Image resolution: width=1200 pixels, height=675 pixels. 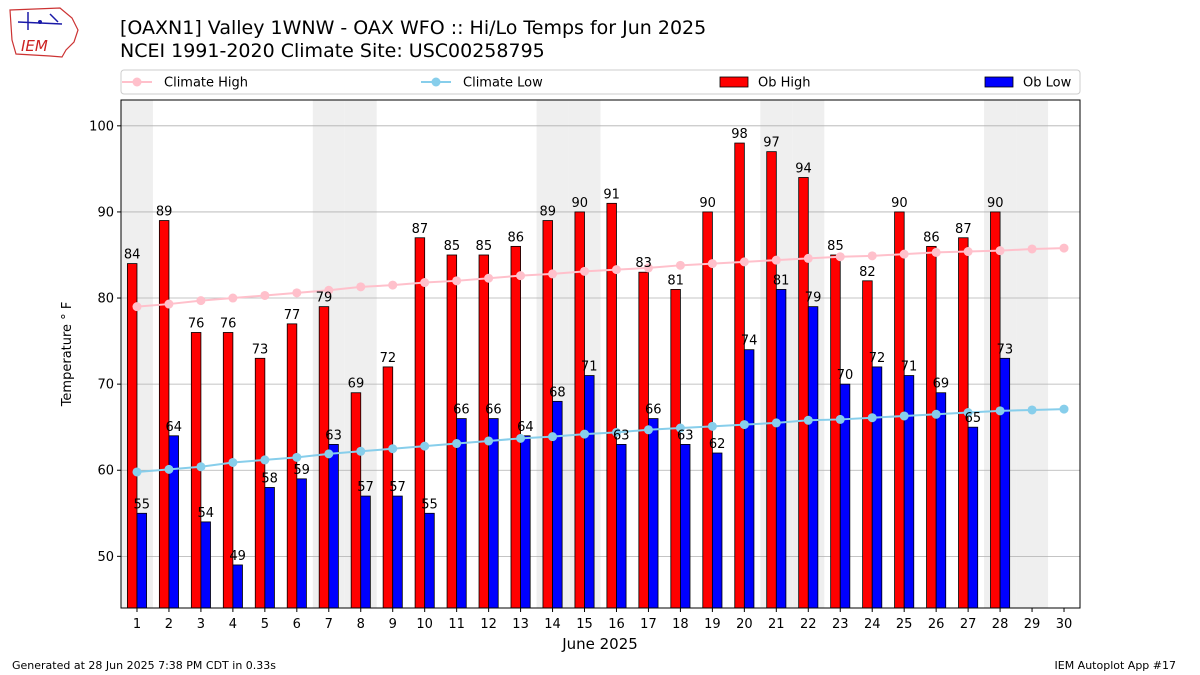 What do you see at coordinates (233, 624) in the screenshot?
I see `x-tick-label-4: 4` at bounding box center [233, 624].